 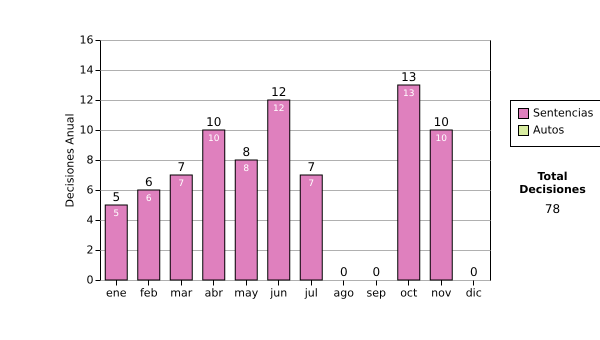 What do you see at coordinates (408, 77) in the screenshot?
I see `total-label: 13` at bounding box center [408, 77].